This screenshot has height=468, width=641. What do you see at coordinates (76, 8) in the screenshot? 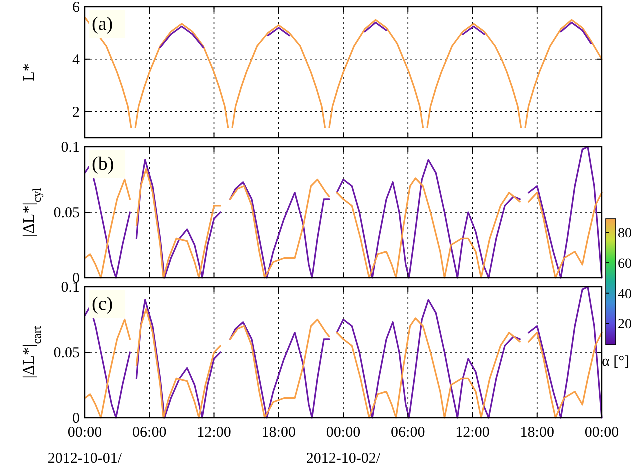
I see `y-tick-label: 6` at bounding box center [76, 8].